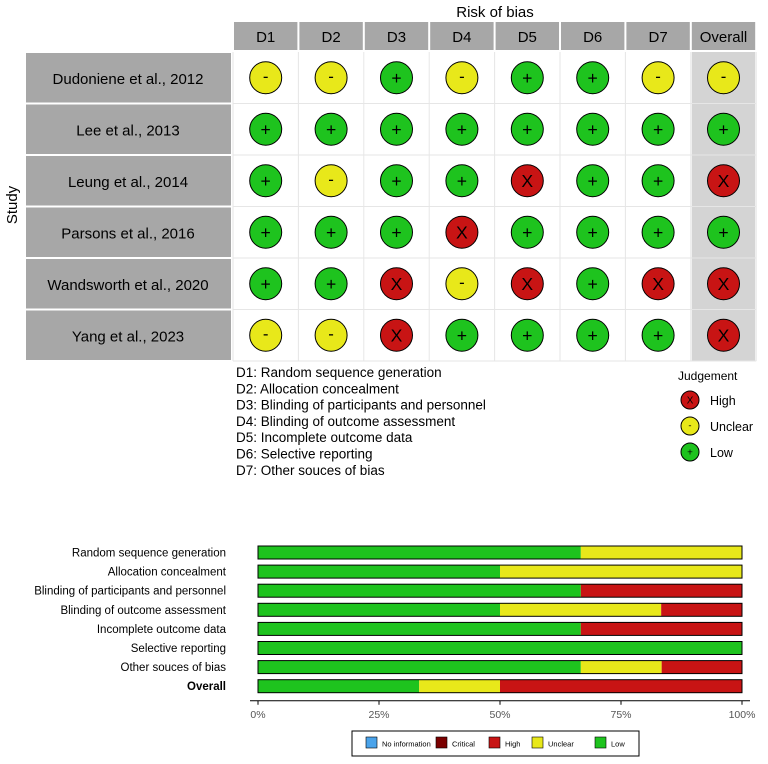 Image resolution: width=768 pixels, height=764 pixels. What do you see at coordinates (317, 388) in the screenshot?
I see `domain-key-line: D2: Allocation concealment` at bounding box center [317, 388].